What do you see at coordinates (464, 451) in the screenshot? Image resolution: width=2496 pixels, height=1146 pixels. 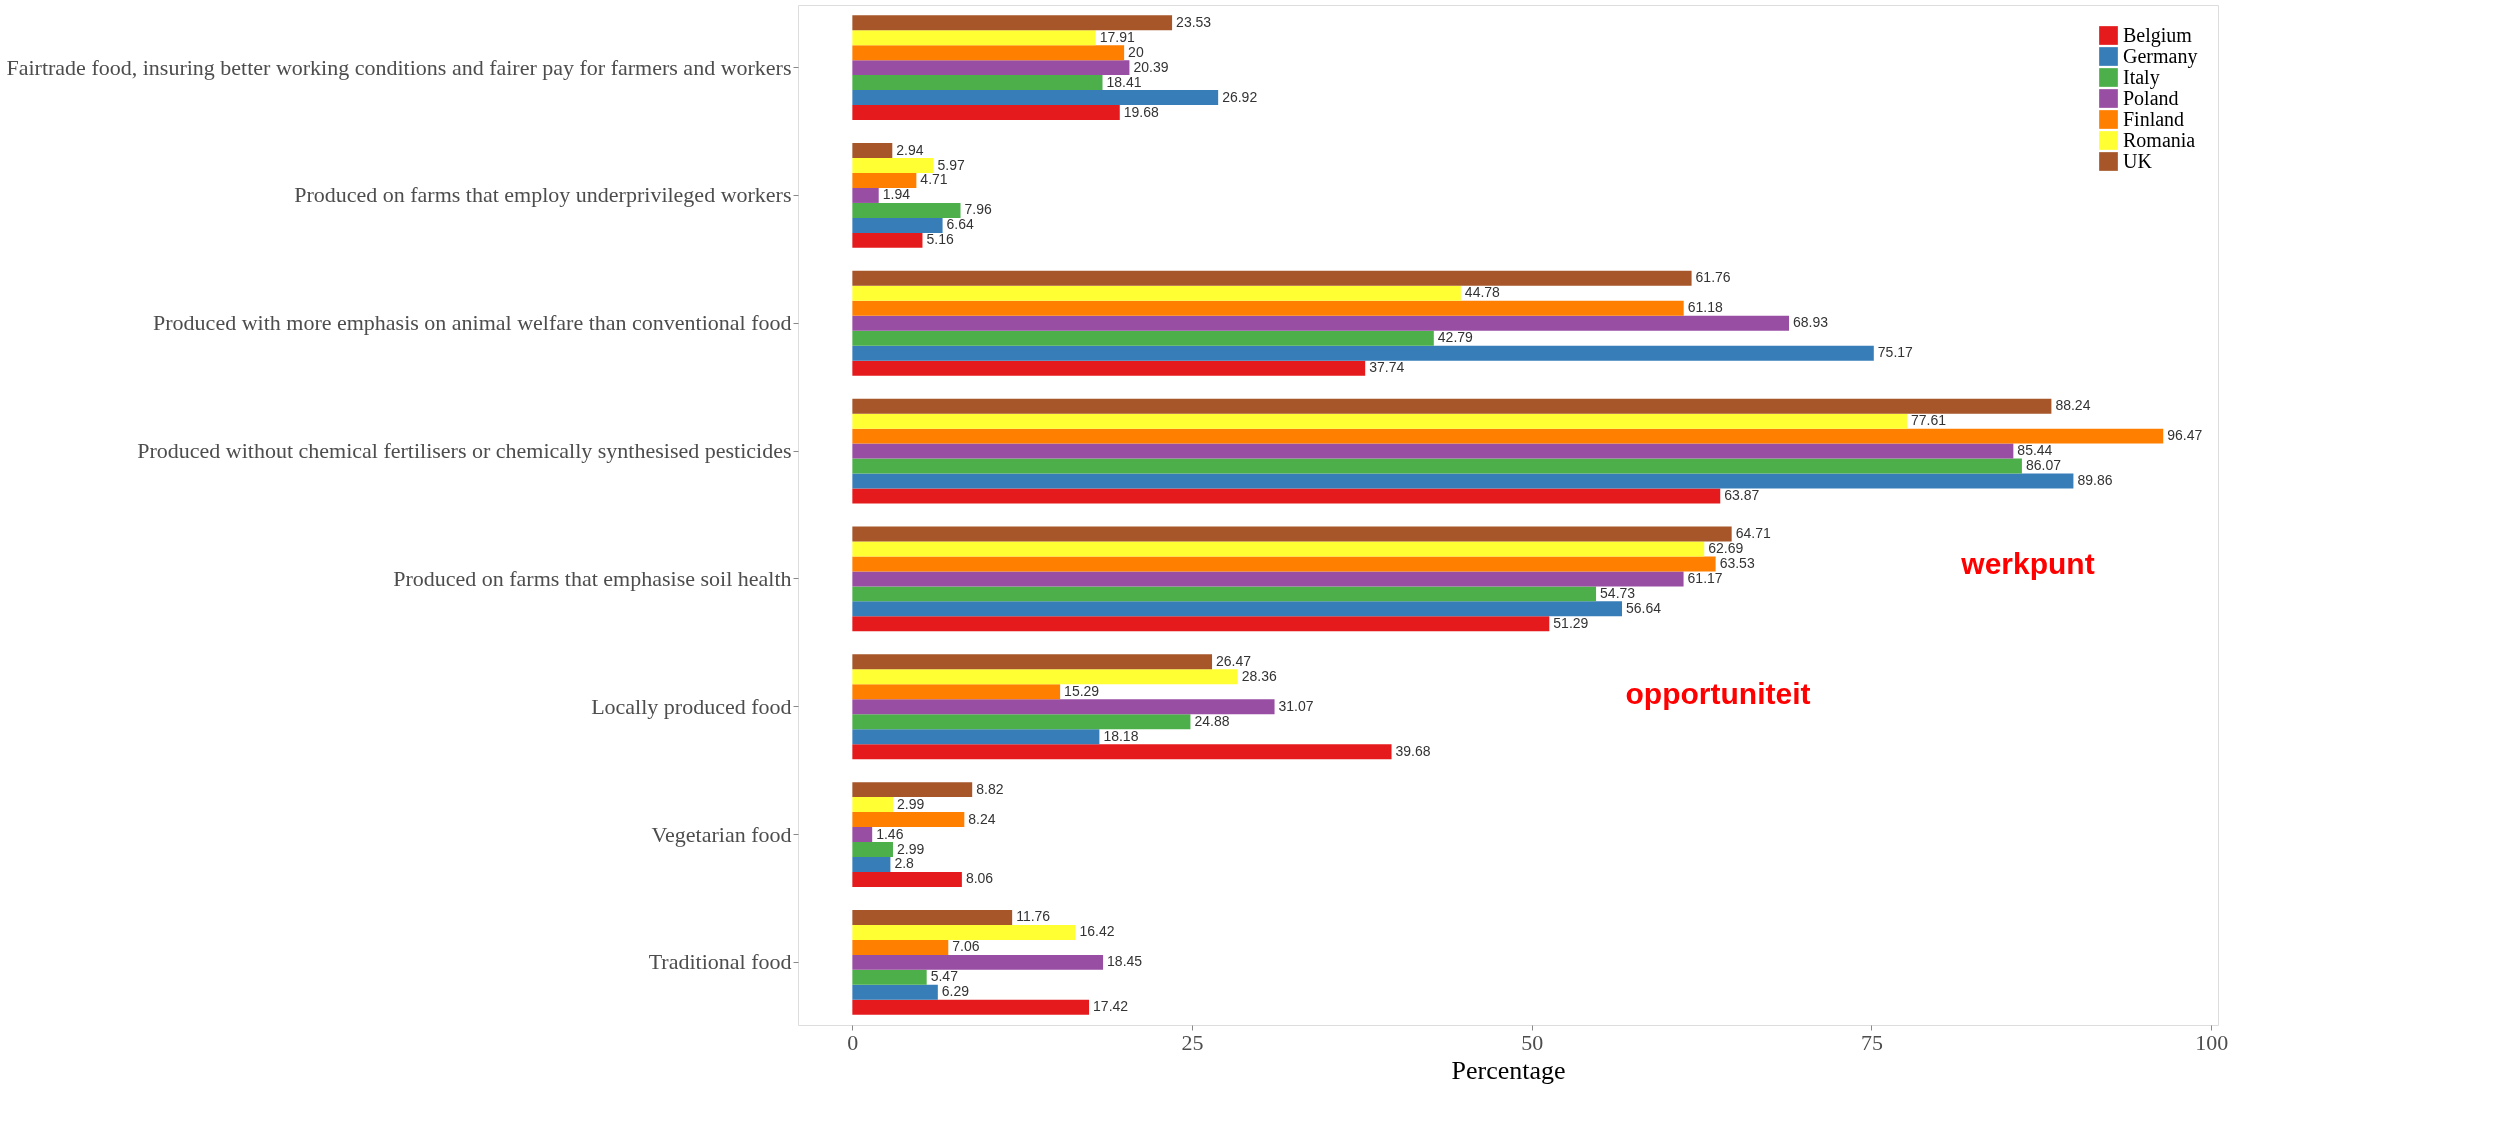 I see `y-tick-label: Produced without chemical fertilisers or chemically synthesised pesticides` at bounding box center [464, 451].